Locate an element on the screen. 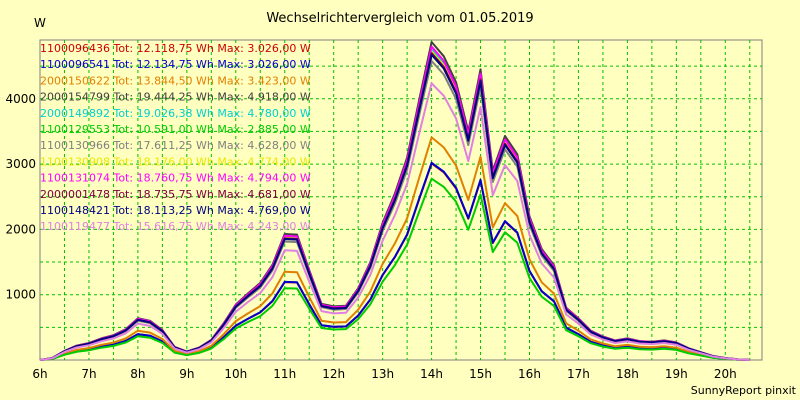 This screenshot has height=400, width=800. x-tick-label: 10h is located at coordinates (235, 374).